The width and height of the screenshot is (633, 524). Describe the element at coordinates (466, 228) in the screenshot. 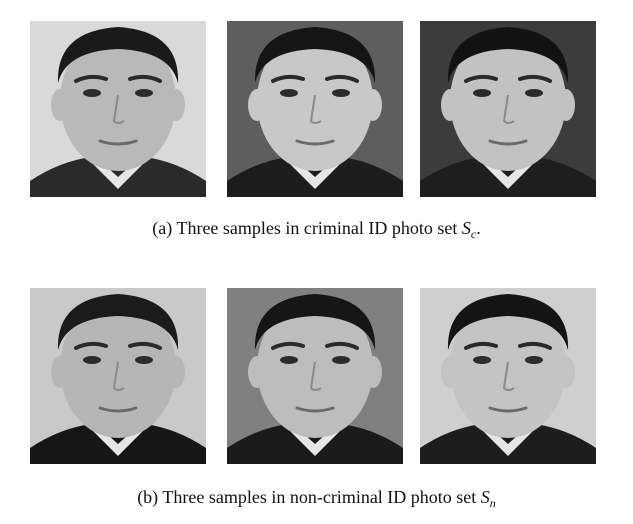

I see `caption-a-set-symbol: S` at that location.